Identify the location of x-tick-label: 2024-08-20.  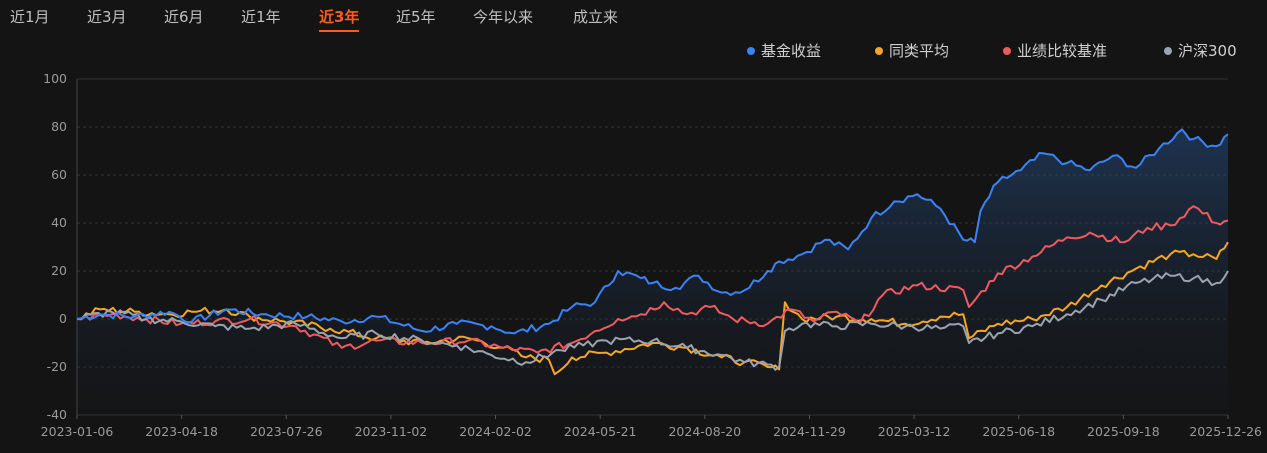
(704, 431).